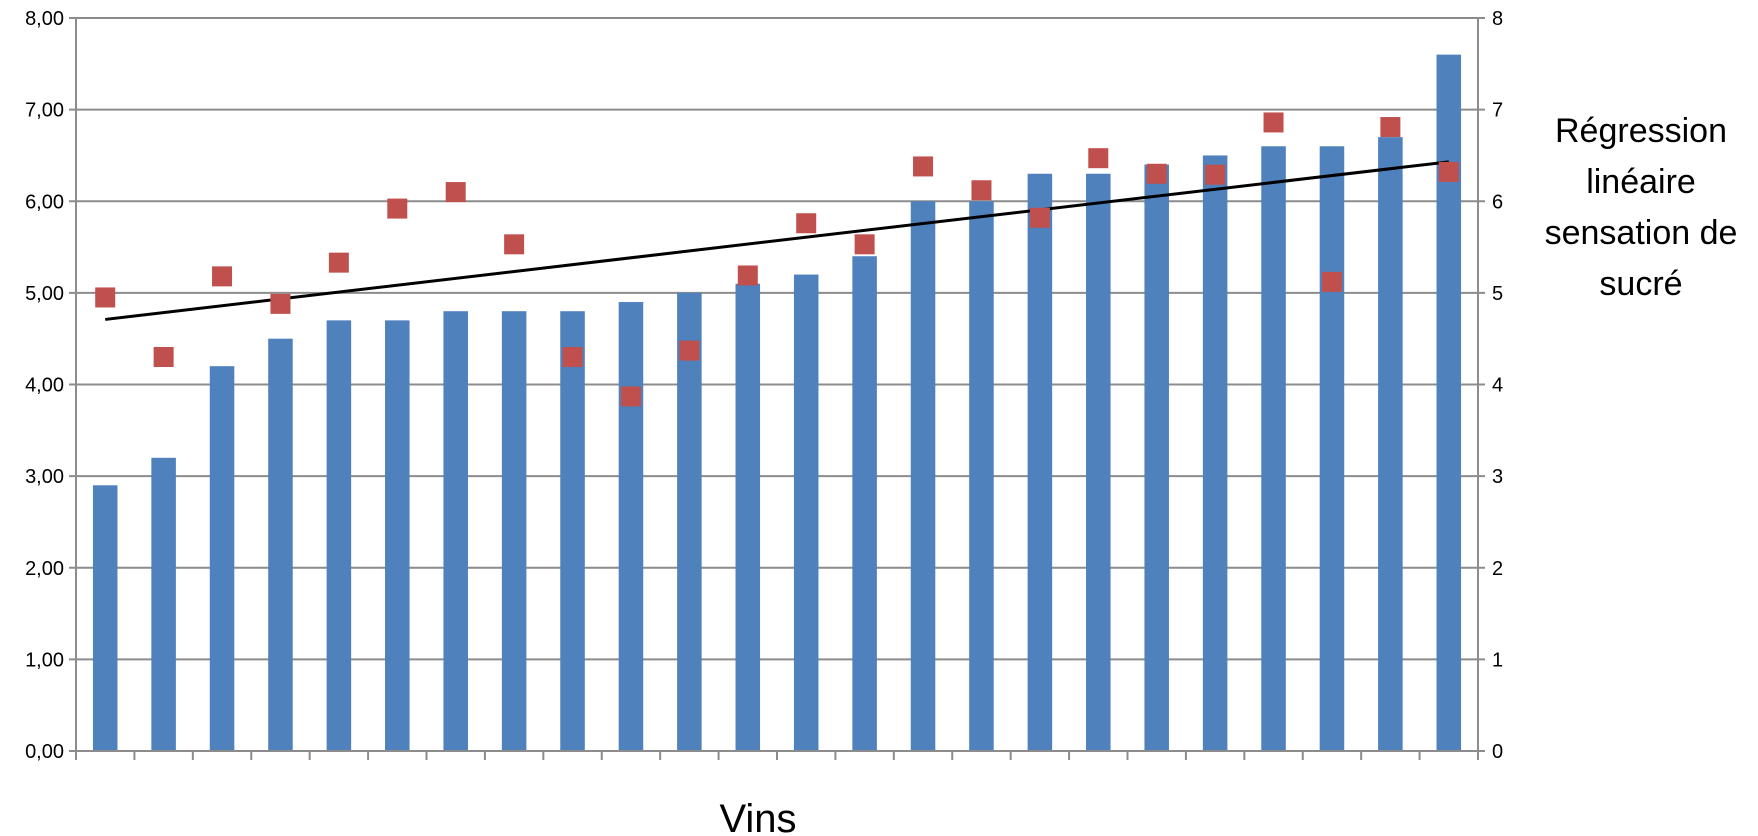 This screenshot has width=1758, height=836. What do you see at coordinates (1641, 182) in the screenshot?
I see `right-axis-title-line: linéaire` at bounding box center [1641, 182].